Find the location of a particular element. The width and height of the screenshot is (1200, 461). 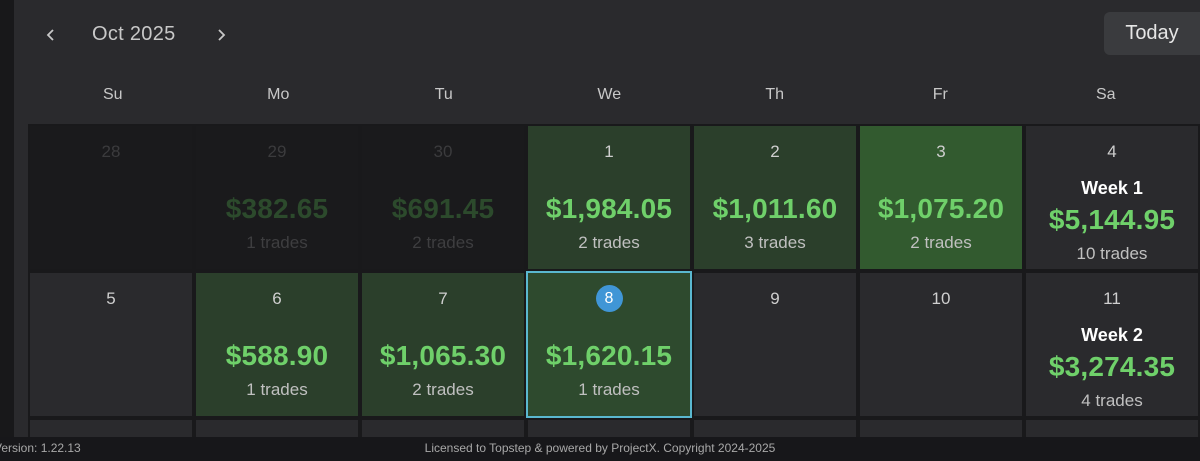

weekday-header: Su Mo Tu We Th Fr Sa is located at coordinates (615, 98).